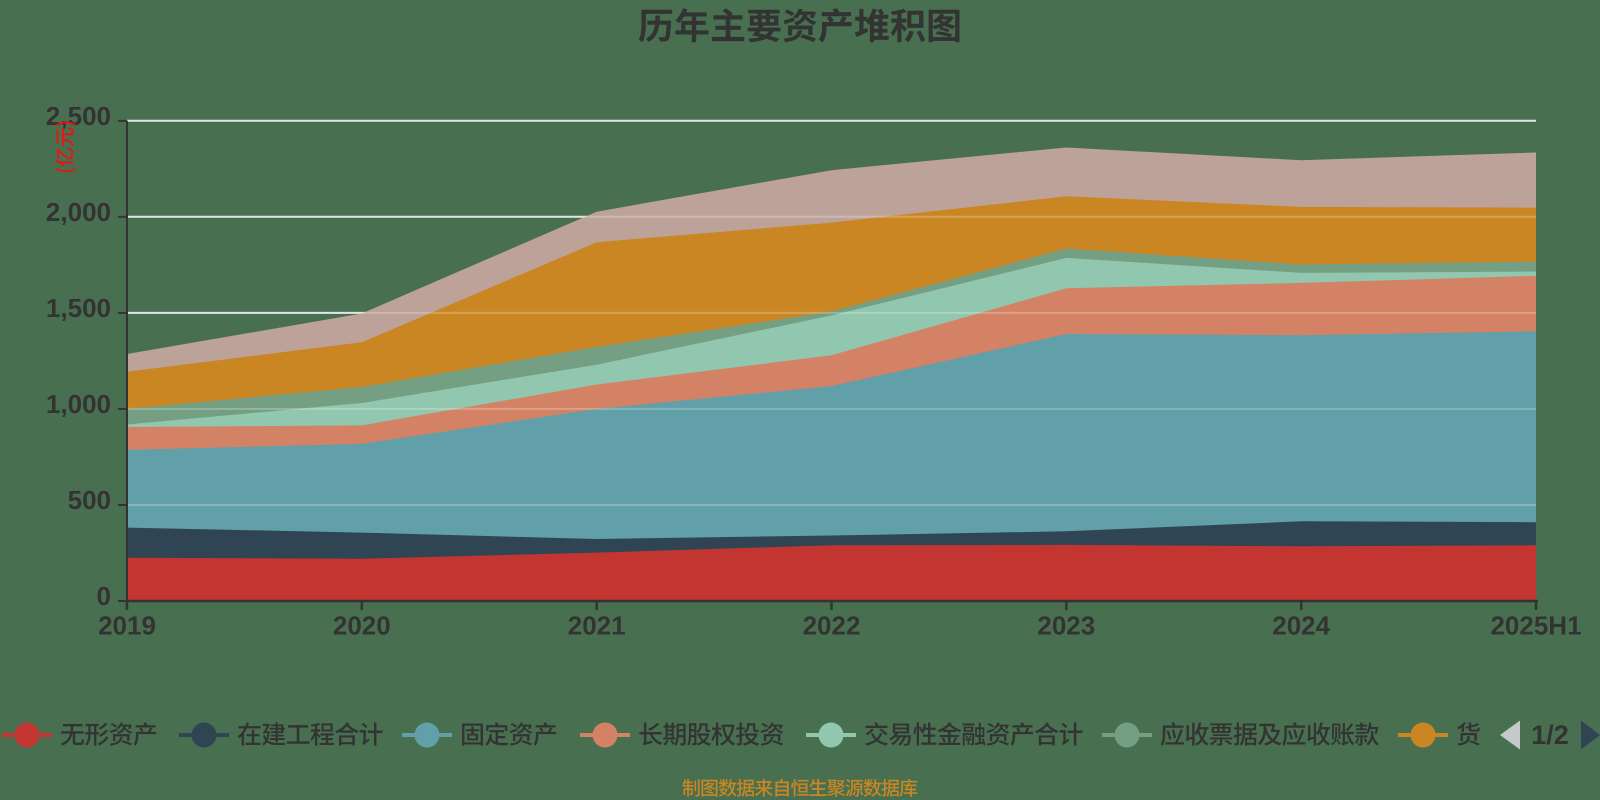  Describe the element at coordinates (89, 500) in the screenshot. I see `svg-text: 500` at that location.